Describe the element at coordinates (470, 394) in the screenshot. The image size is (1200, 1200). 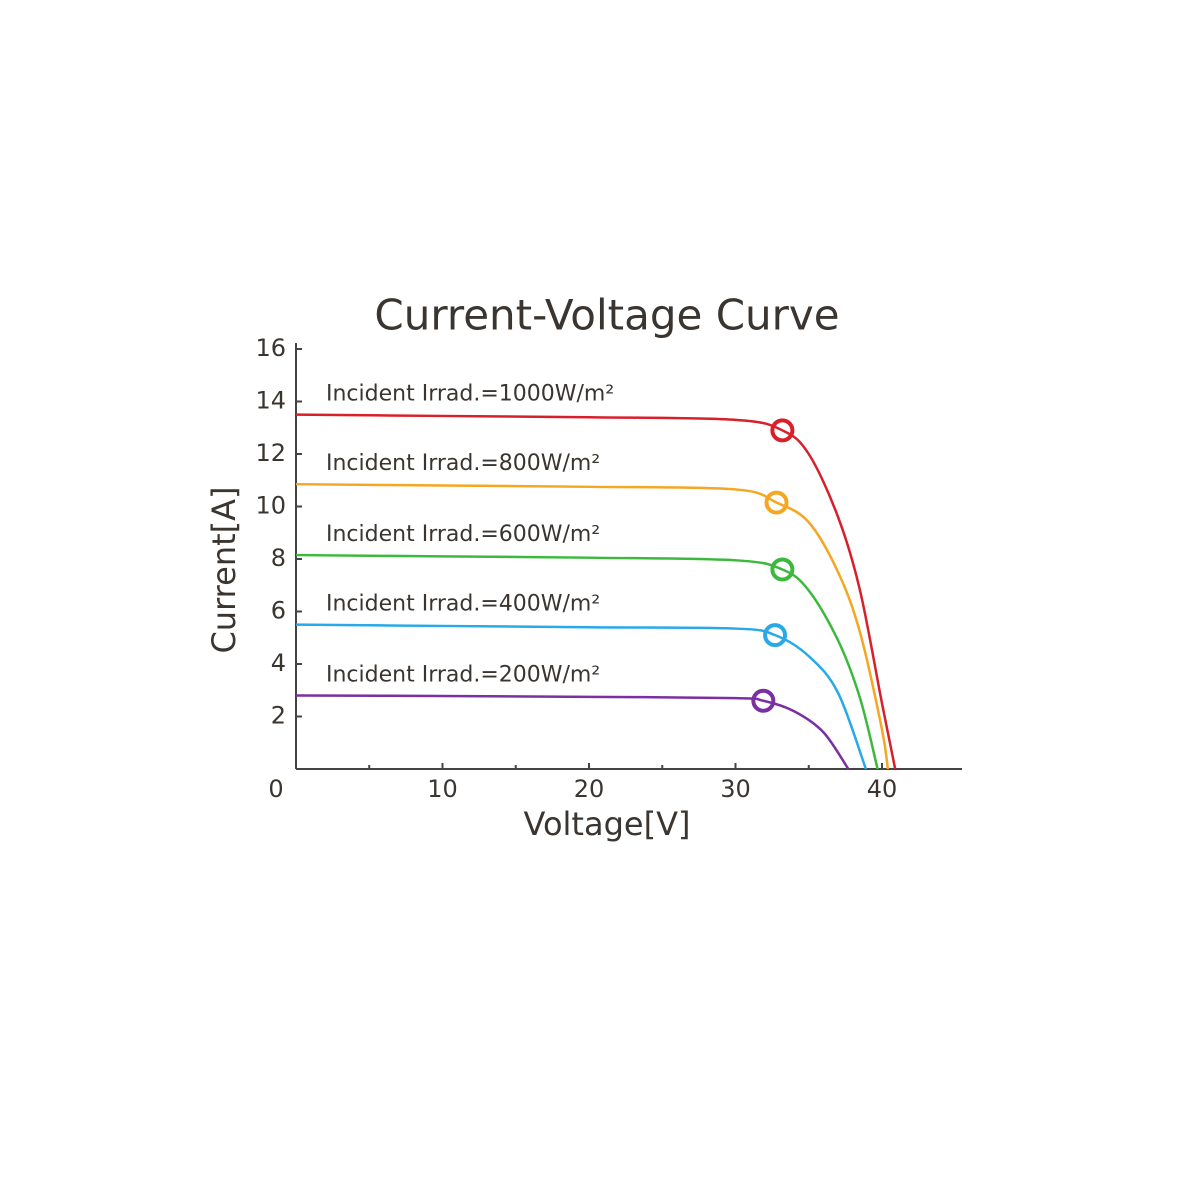
I see `series-label: Incident Irrad.=1000W/m²` at that location.